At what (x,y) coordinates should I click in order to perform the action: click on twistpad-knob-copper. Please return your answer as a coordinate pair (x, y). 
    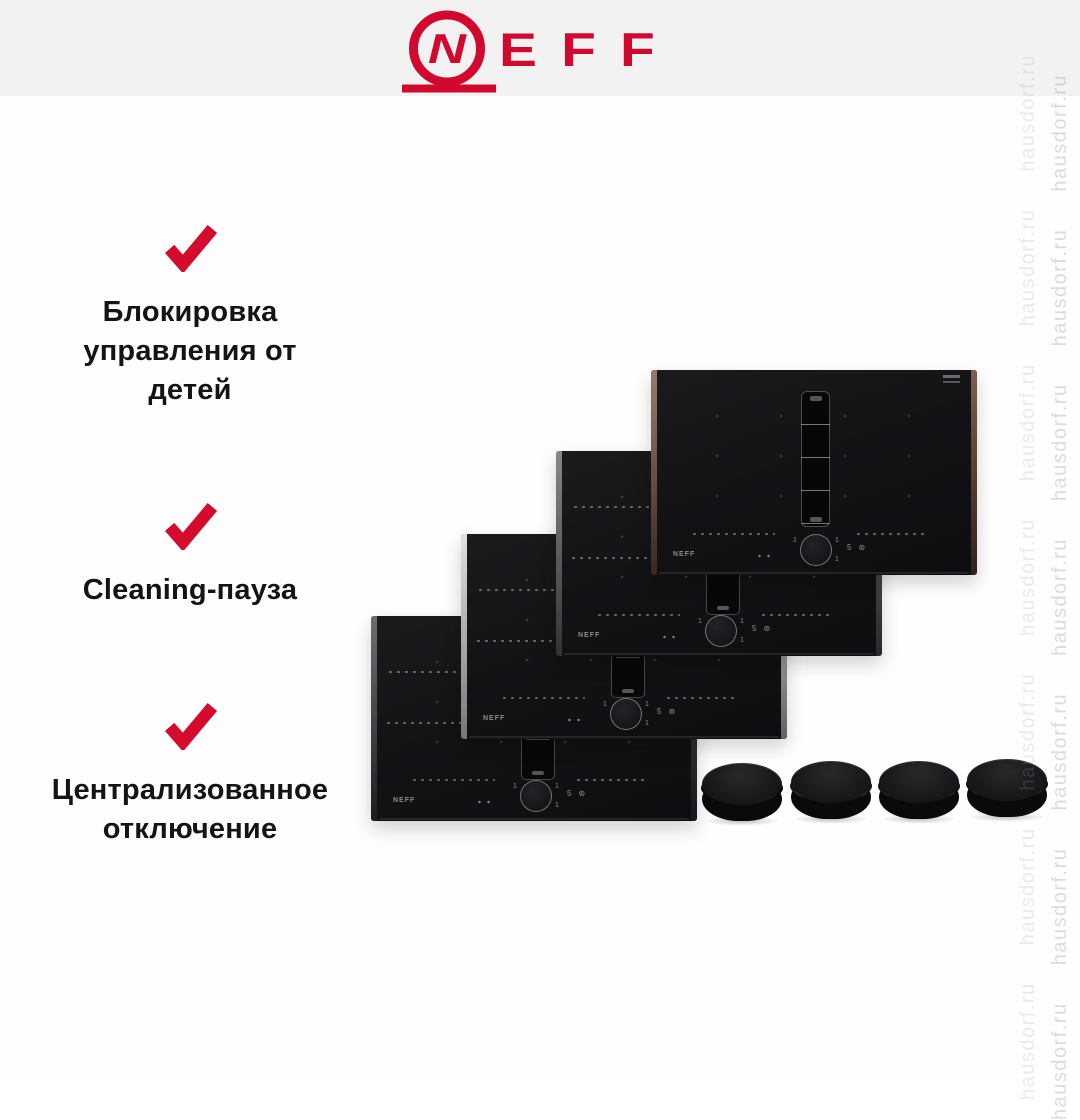
    Looking at the image, I should click on (1007, 790).